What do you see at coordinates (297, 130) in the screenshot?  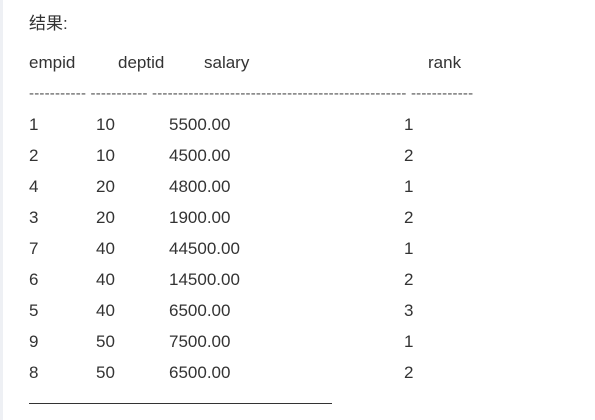 I see `table-row: 1 10 5500.00 1` at bounding box center [297, 130].